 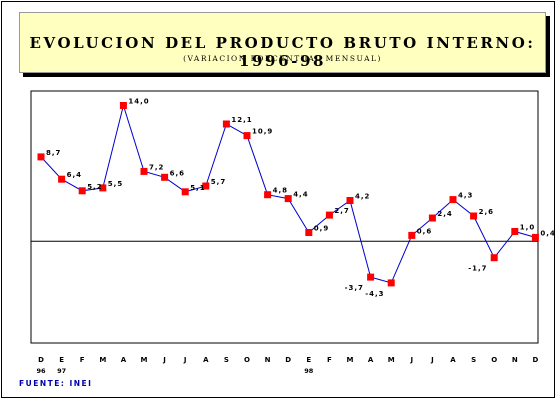 What do you see at coordinates (53, 153) in the screenshot?
I see `data-label: 8,7` at bounding box center [53, 153].